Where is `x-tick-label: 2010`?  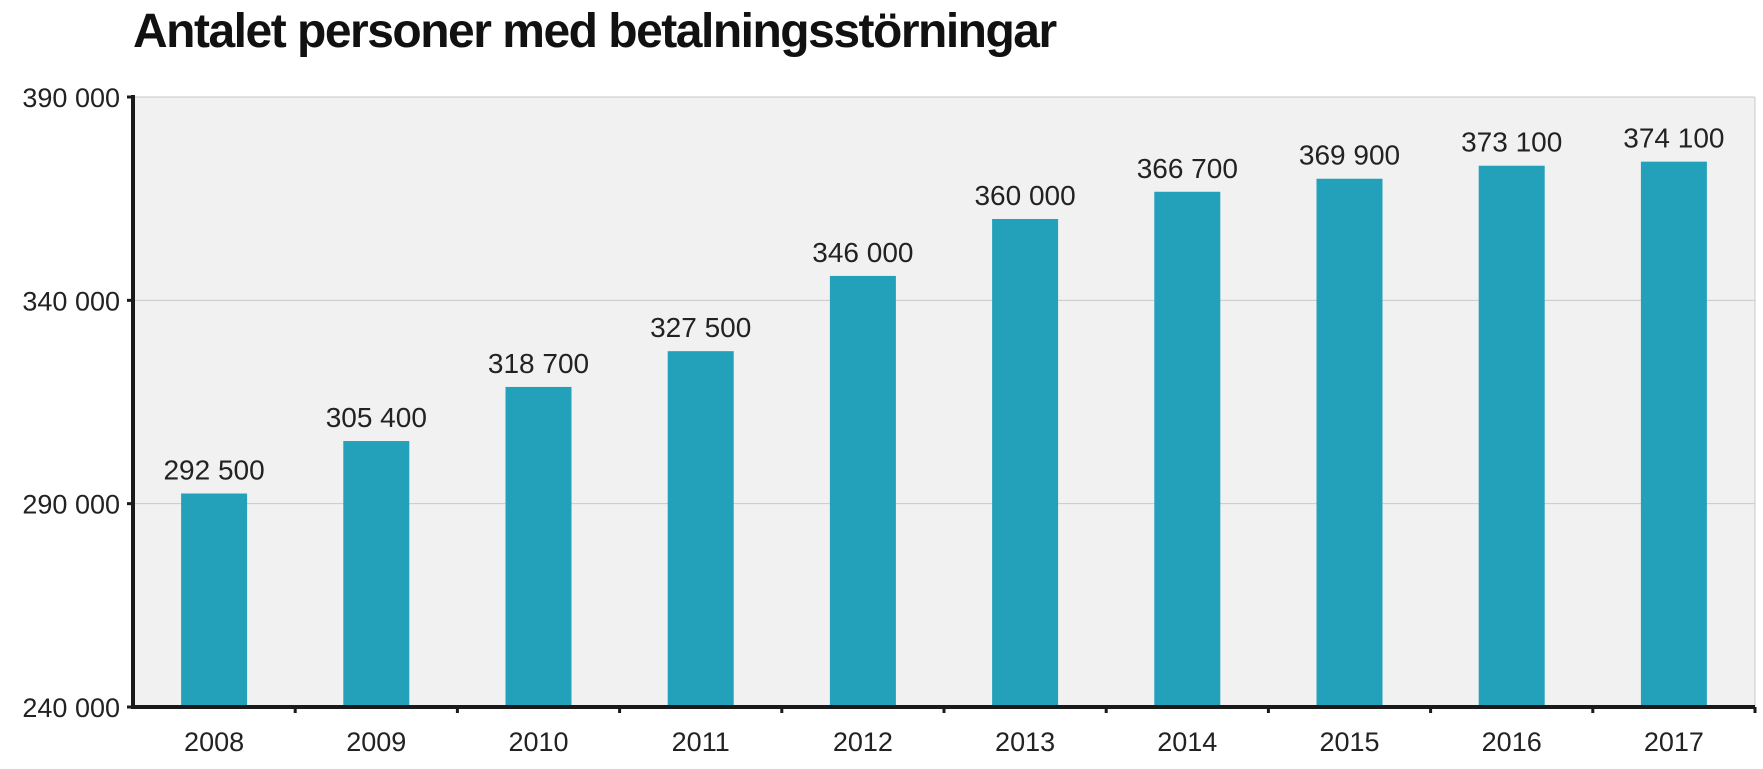
x-tick-label: 2010 is located at coordinates (538, 742).